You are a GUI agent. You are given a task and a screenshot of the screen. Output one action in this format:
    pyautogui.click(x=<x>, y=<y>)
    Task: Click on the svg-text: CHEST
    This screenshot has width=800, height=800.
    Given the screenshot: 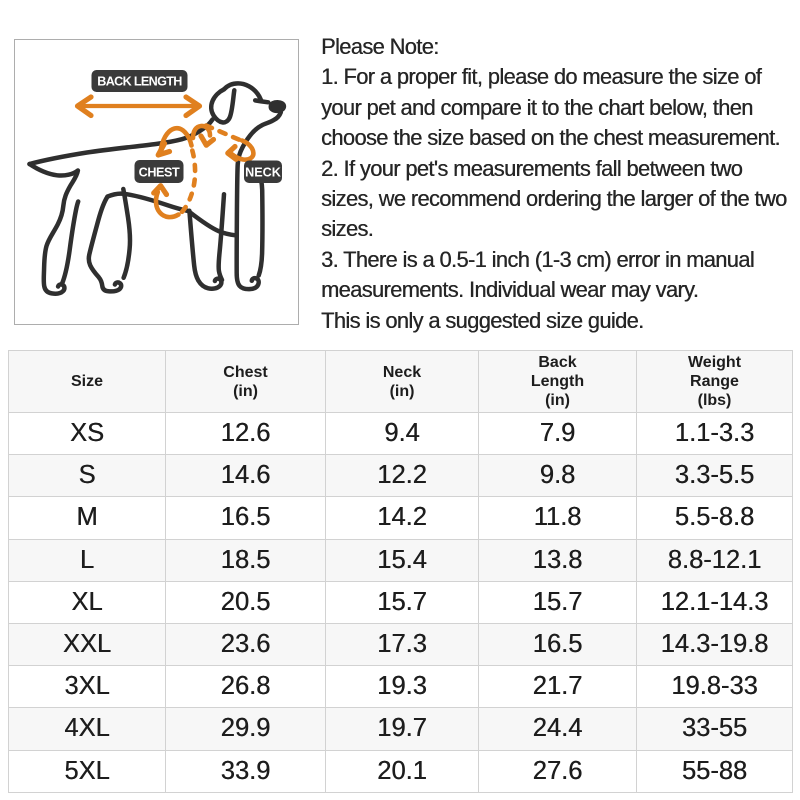 What is the action you would take?
    pyautogui.click(x=159, y=172)
    